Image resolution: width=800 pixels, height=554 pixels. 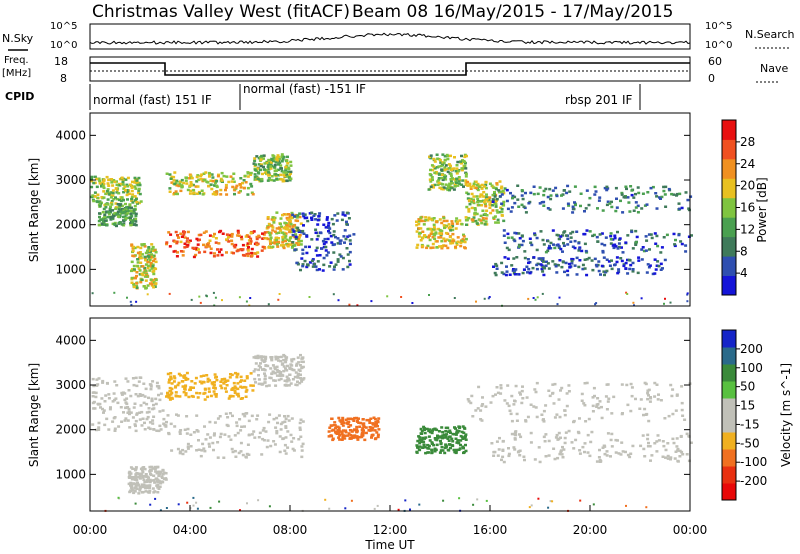 What do you see at coordinates (729, 285) in the screenshot?
I see `colorbar-swatch` at bounding box center [729, 285].